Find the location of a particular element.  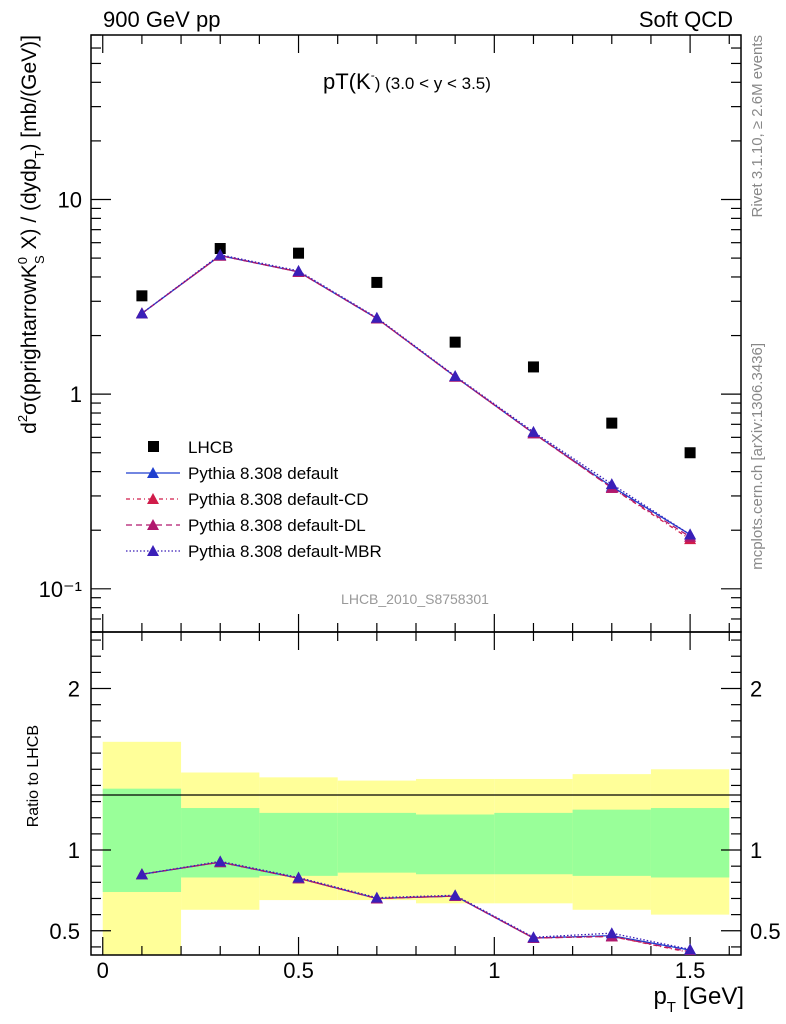

y-tick-label: 1 is located at coordinates (76, 394).